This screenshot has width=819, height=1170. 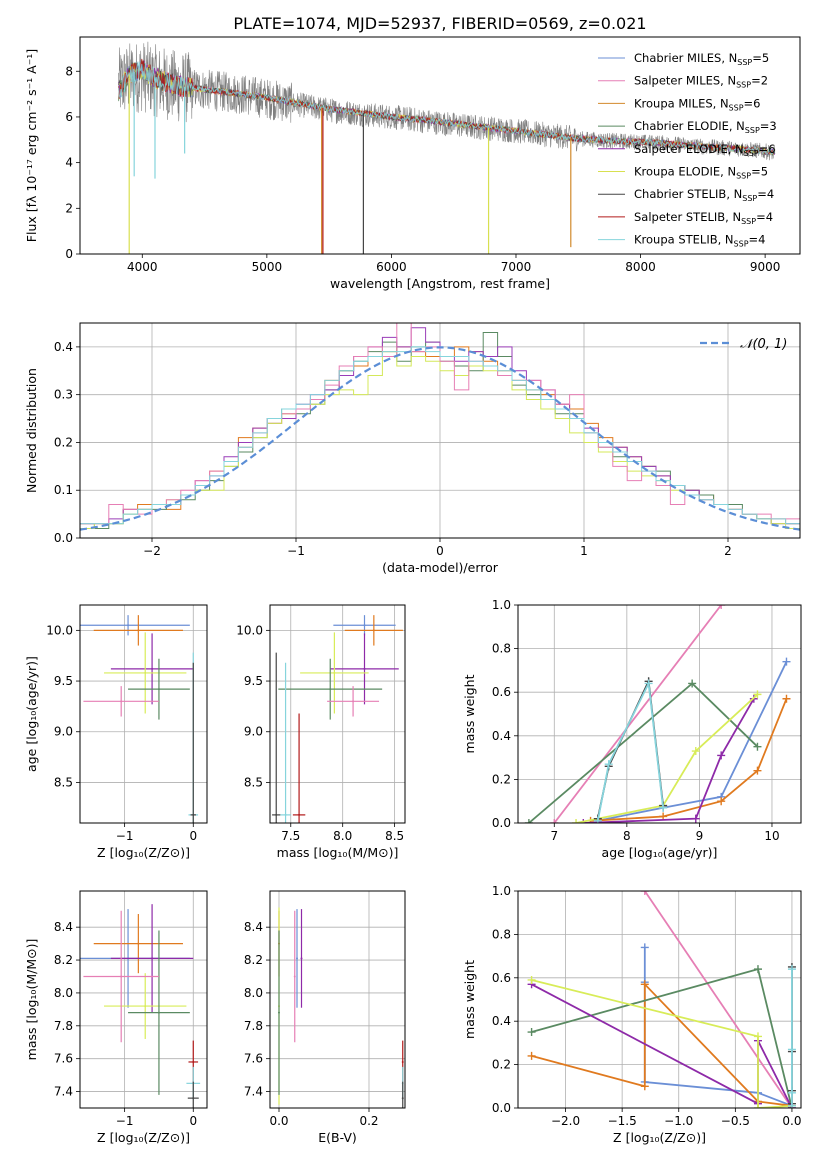 What do you see at coordinates (469, 713) in the screenshot?
I see `y-axis-label: mass weight` at bounding box center [469, 713].